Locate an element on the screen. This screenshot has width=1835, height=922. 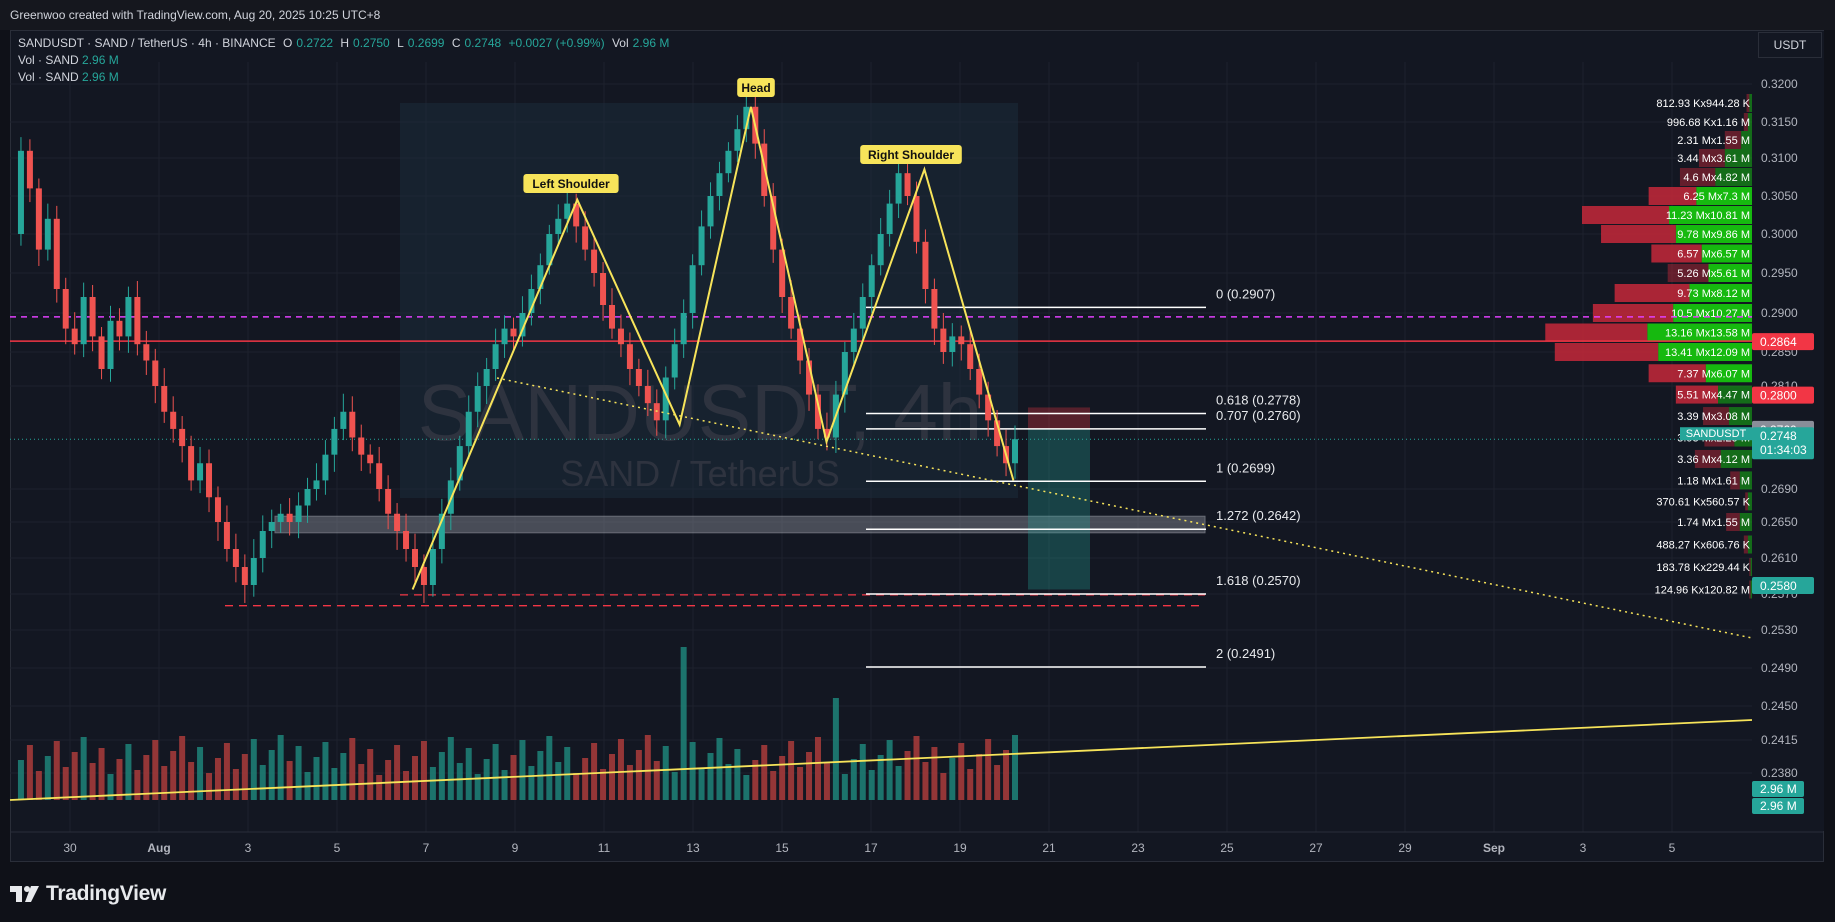
fib-level-label: 2 (0.2491) is located at coordinates (1245, 653).